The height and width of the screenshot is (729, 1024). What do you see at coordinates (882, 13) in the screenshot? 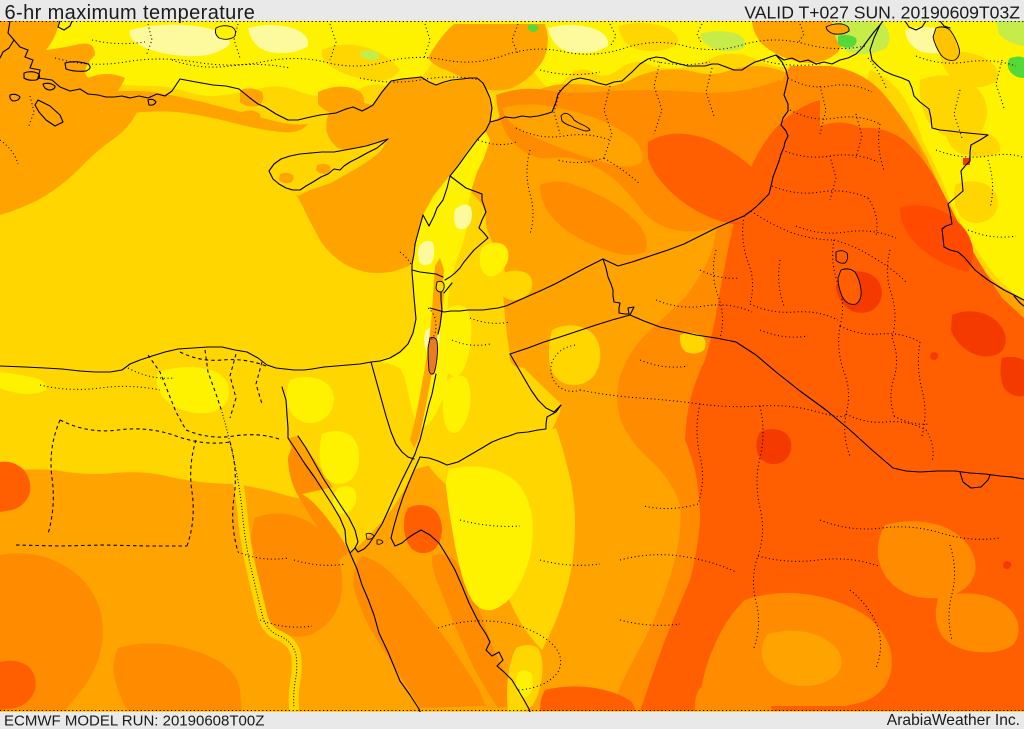
I see `svg-text: VALID T+027 SUN. 20190609T03Z` at bounding box center [882, 13].